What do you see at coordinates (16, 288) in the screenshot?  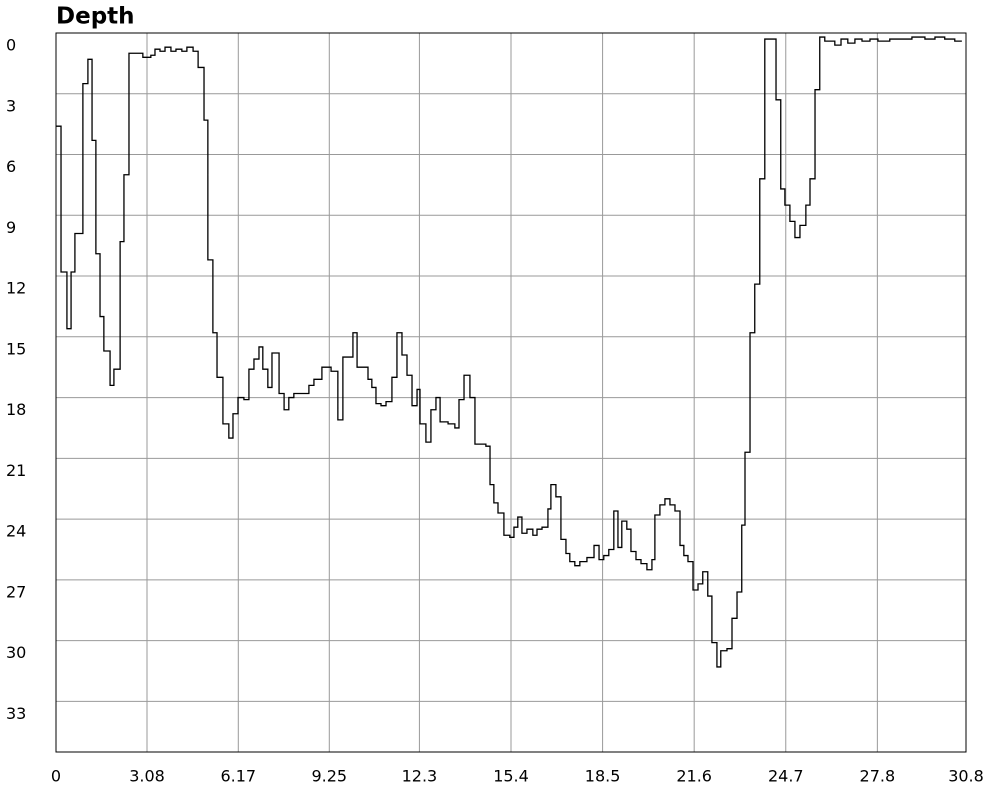 I see `y-tick-label: 12` at bounding box center [16, 288].